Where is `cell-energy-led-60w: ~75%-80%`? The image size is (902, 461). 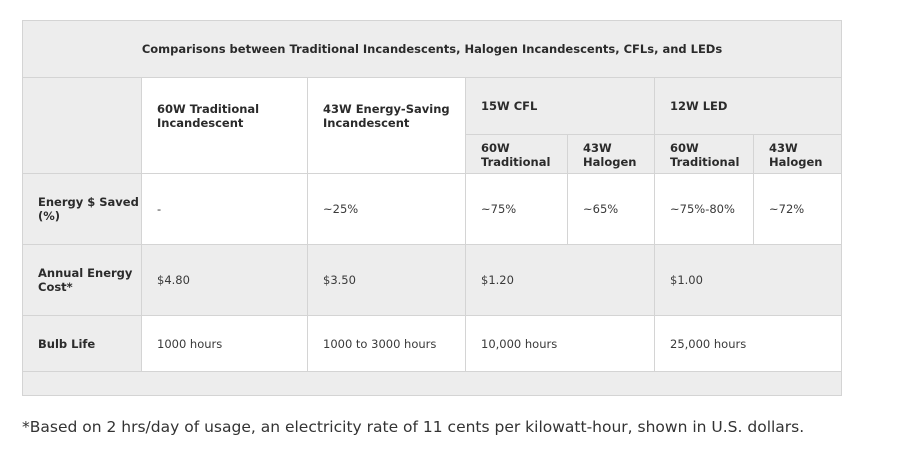
cell-energy-led-60w: ~75%-80% is located at coordinates (704, 209).